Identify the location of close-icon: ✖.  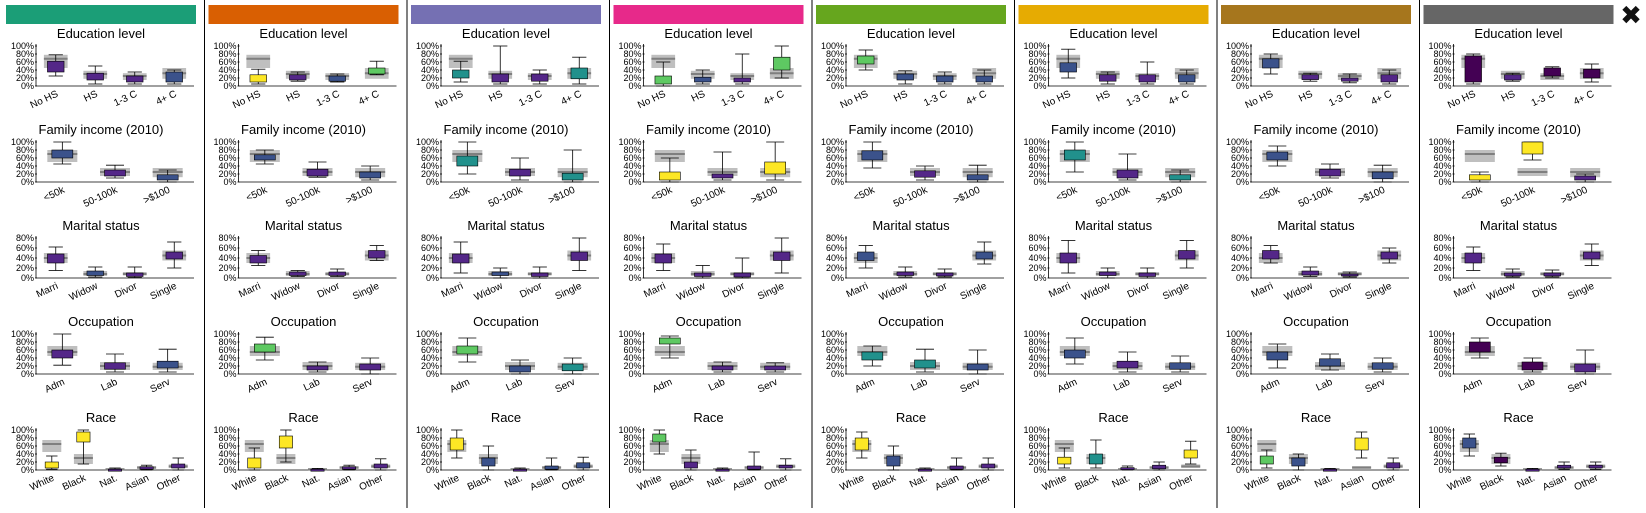
(1631, 16).